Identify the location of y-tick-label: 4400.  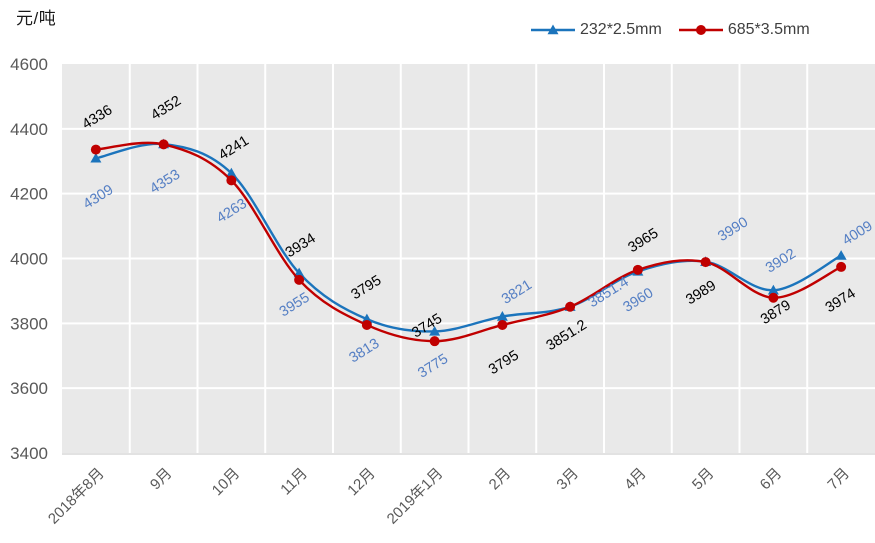
(29, 129).